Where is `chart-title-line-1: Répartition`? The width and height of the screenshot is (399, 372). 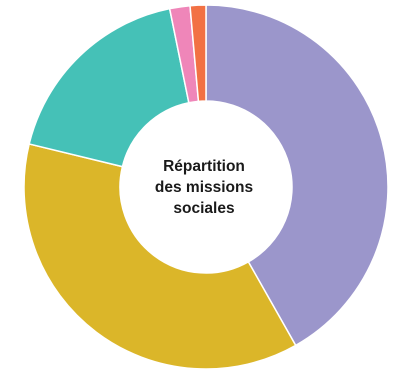 chart-title-line-1: Répartition is located at coordinates (204, 166).